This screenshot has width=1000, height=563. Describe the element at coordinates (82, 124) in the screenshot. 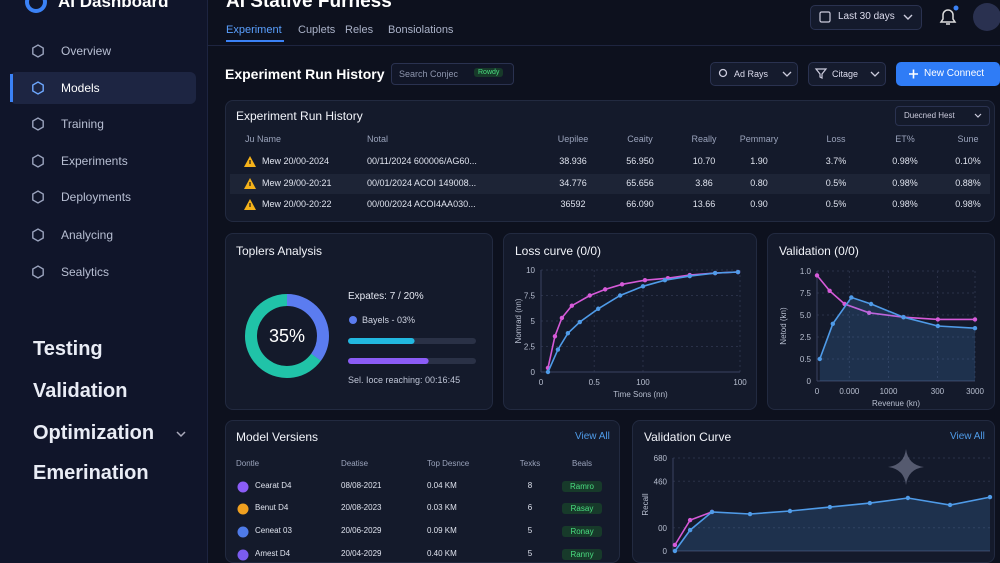

I see `nav-item: Training` at that location.